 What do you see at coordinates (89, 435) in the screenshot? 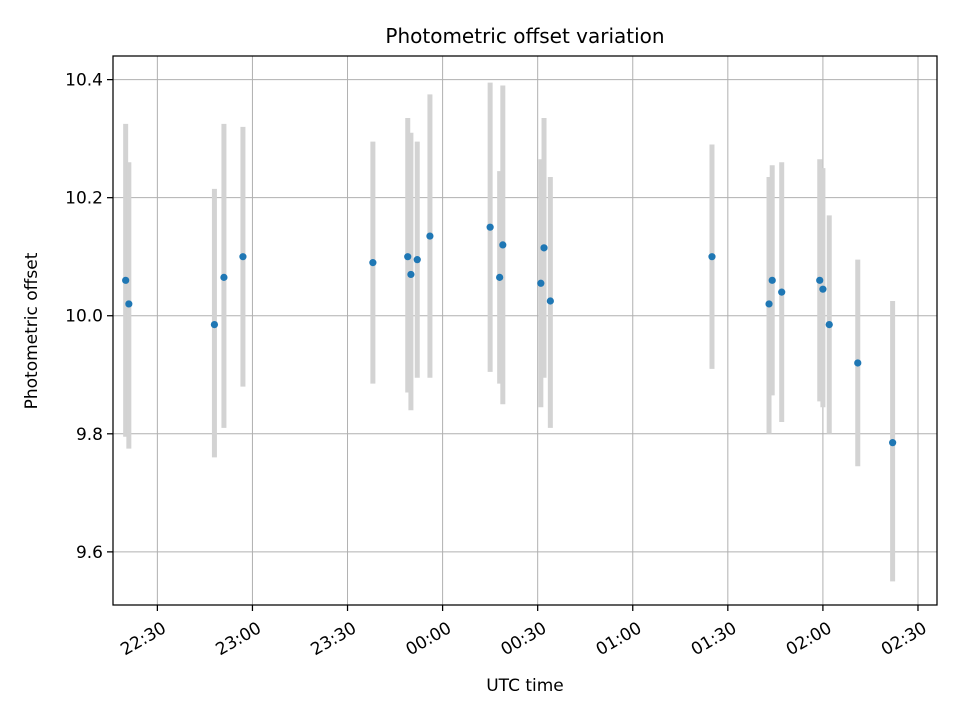
I see `y-tick-label: 9.8` at bounding box center [89, 435].